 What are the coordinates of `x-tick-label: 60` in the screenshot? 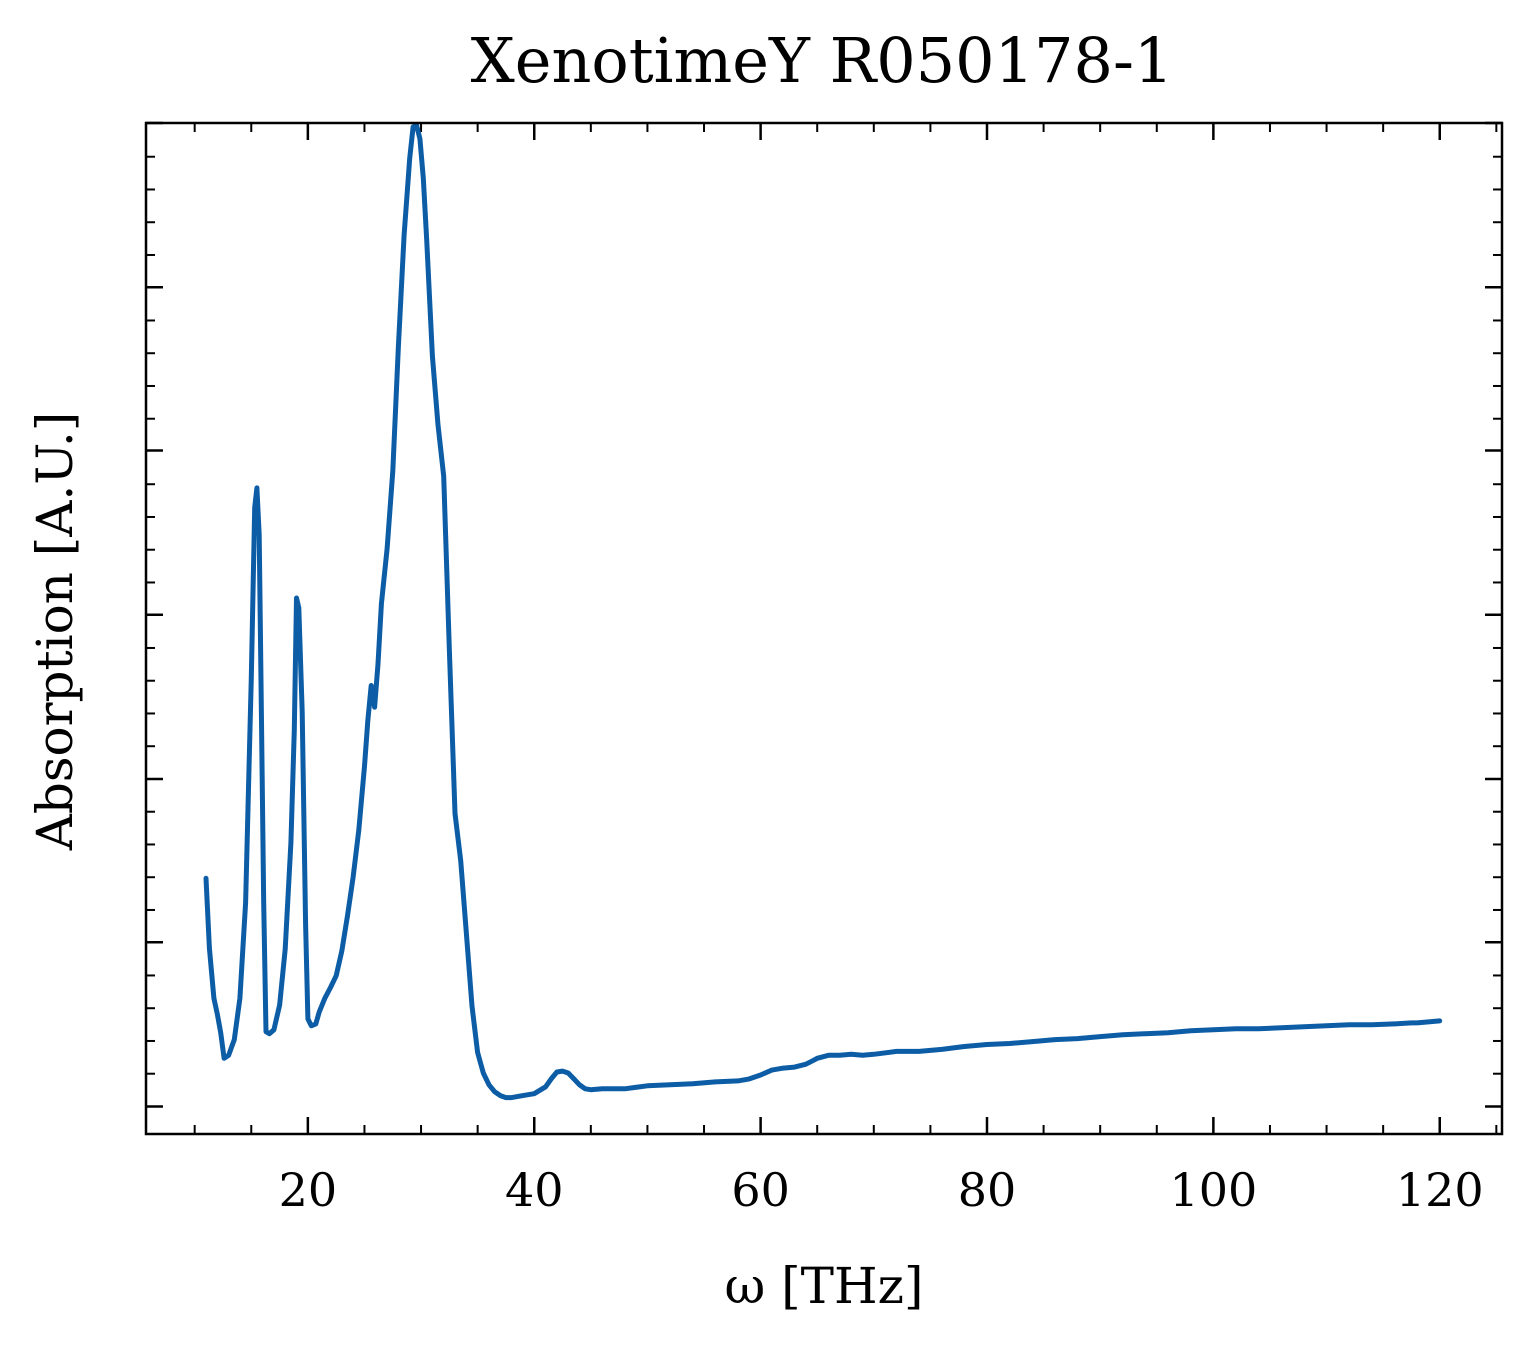 It's located at (760, 1190).